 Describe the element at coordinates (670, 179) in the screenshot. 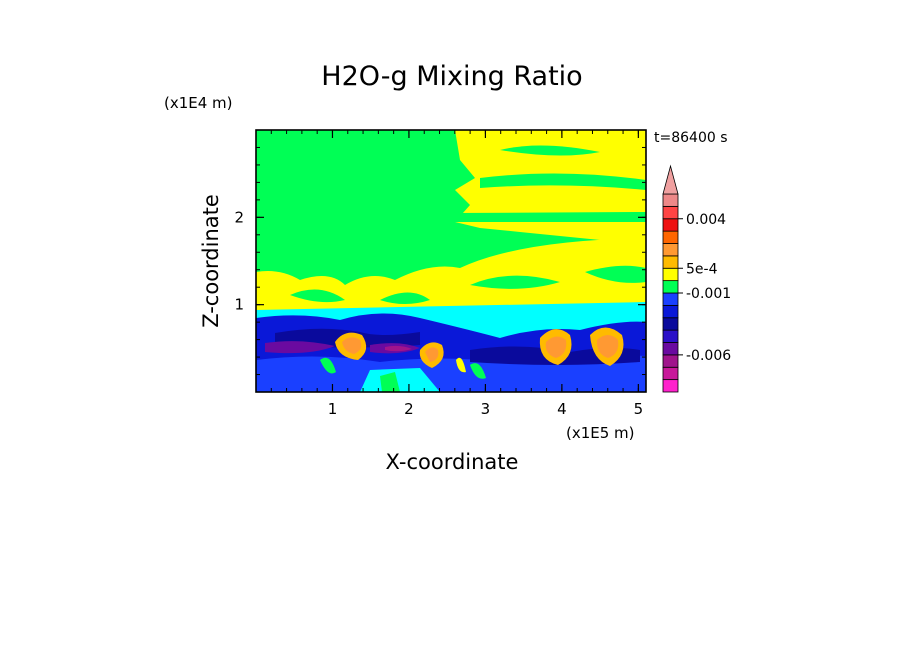

I see `colorbar-extend` at that location.